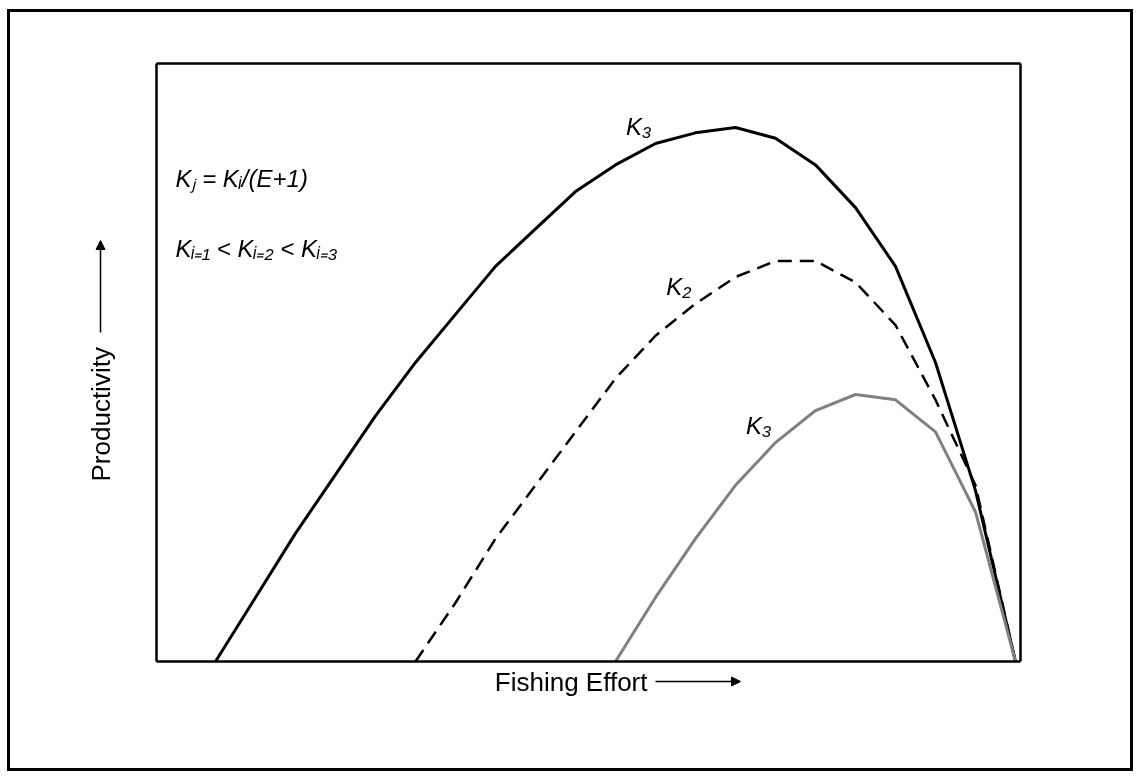  What do you see at coordinates (256, 248) in the screenshot?
I see `annotation: Kᵢ₌₁ < Kᵢ₌₂ < Kᵢ₌₃` at bounding box center [256, 248].